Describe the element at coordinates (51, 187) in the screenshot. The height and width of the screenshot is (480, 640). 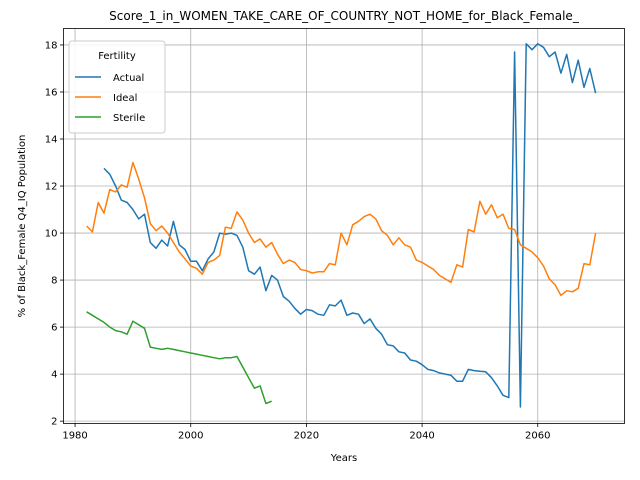
I see `y-tick-label: 12` at that location.